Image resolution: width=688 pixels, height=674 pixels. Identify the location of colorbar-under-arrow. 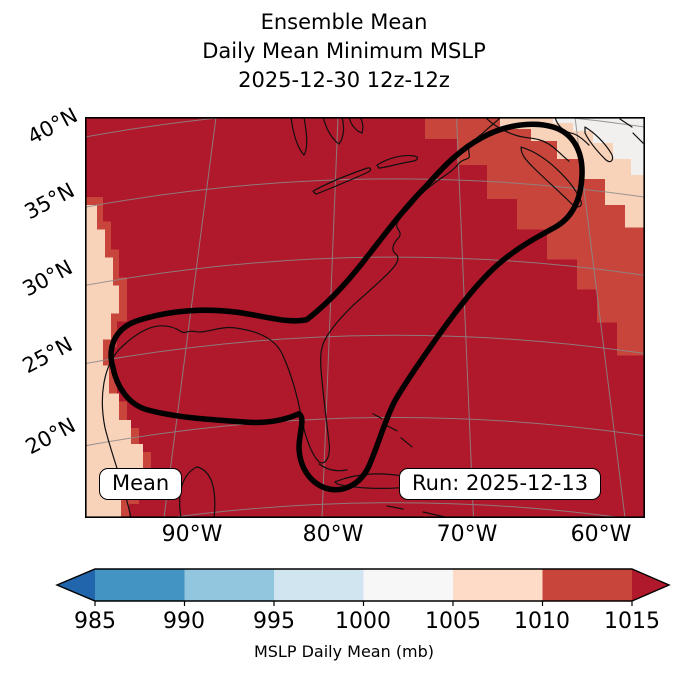
(76, 585).